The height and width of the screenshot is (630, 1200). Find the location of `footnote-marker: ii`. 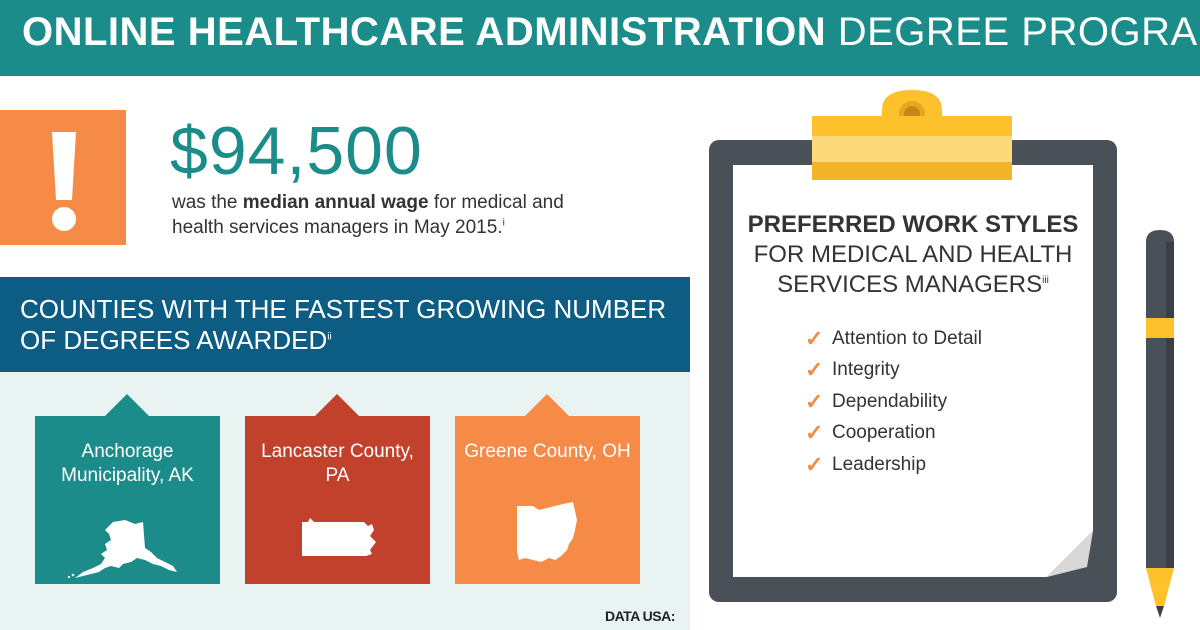

footnote-marker: ii is located at coordinates (329, 337).